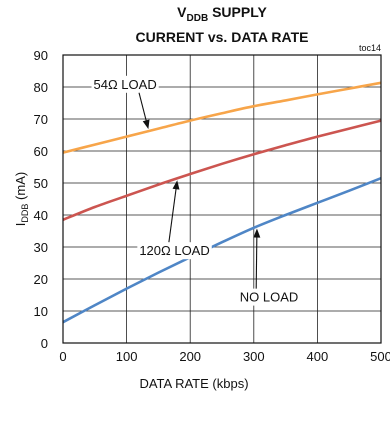 The width and height of the screenshot is (390, 424). Describe the element at coordinates (44, 343) in the screenshot. I see `y-tick-label-0: 0` at that location.